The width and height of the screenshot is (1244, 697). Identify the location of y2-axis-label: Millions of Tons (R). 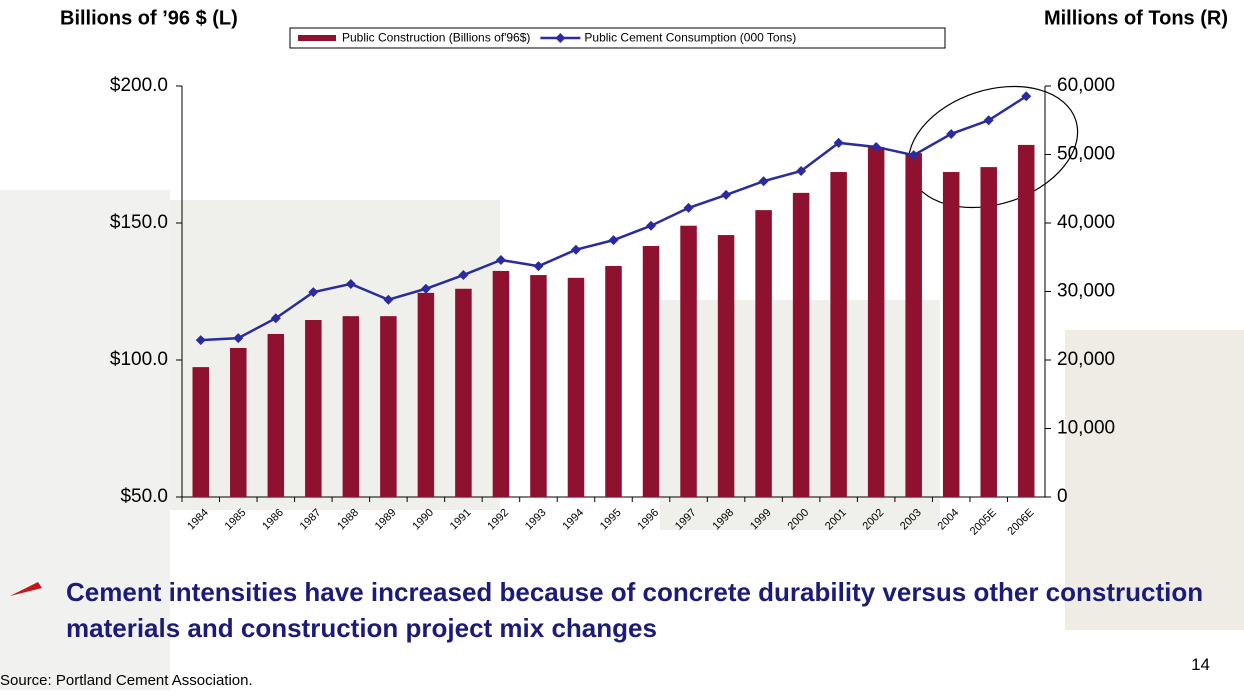
(1136, 18).